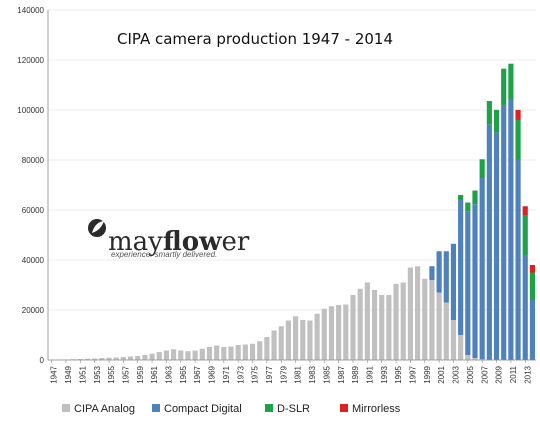 The width and height of the screenshot is (540, 421). I want to click on y-tick-label: 120000, so click(30, 60).